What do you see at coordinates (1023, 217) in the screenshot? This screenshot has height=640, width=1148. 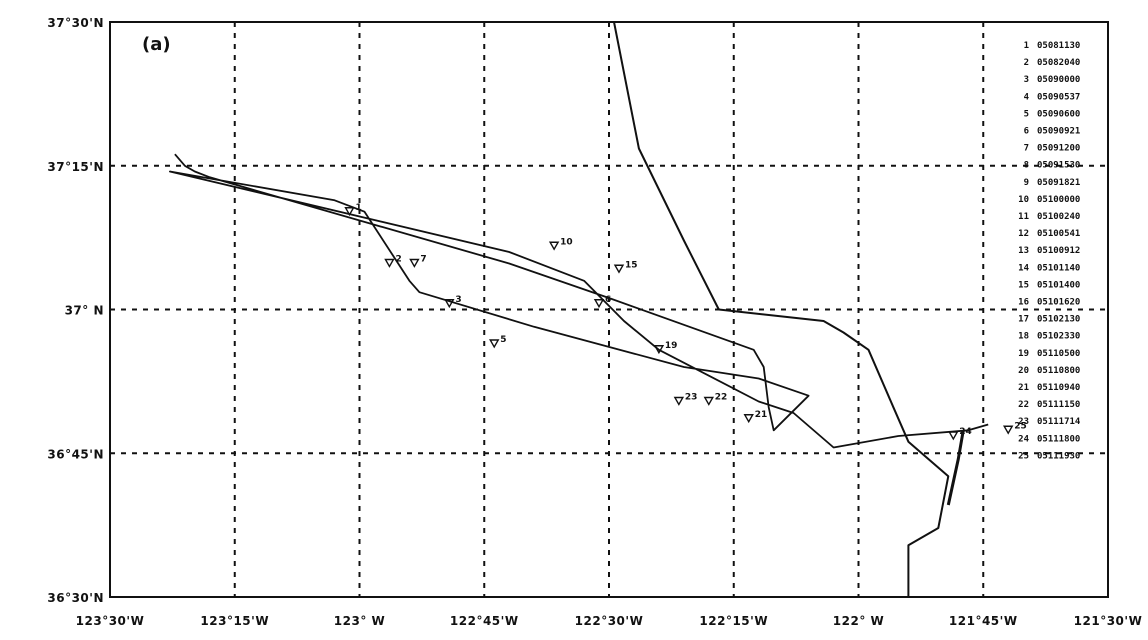 I see `legend-id: 11` at bounding box center [1023, 217].